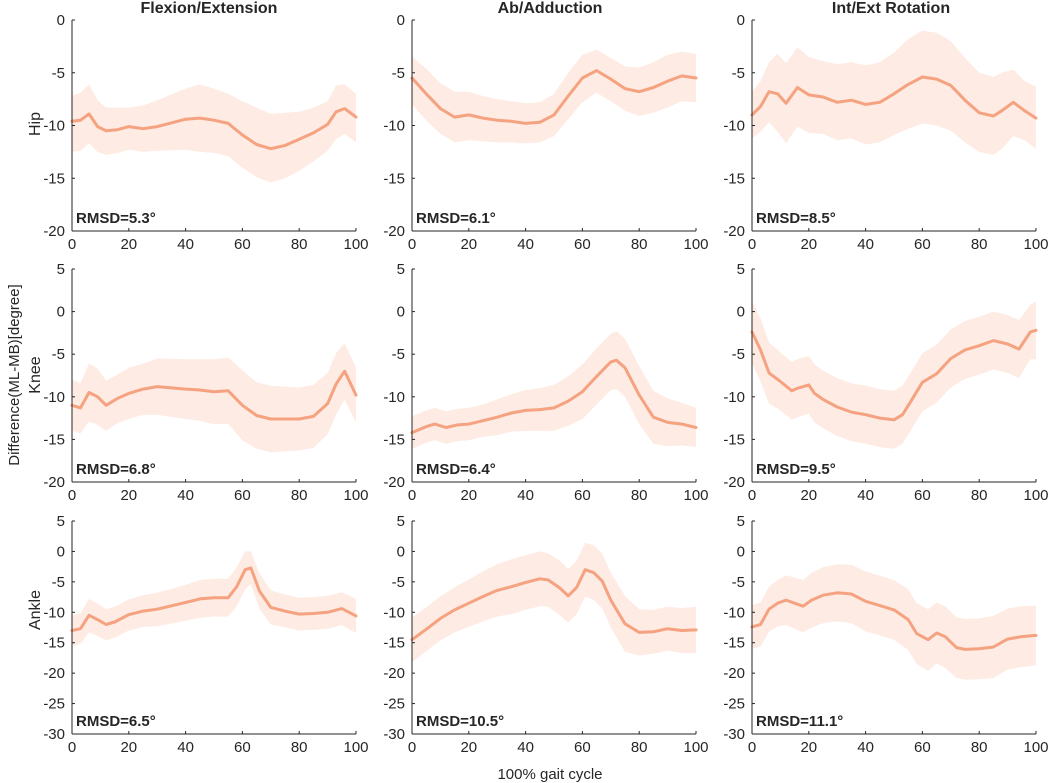 This screenshot has width=1052, height=783. Describe the element at coordinates (865, 244) in the screenshot. I see `panel-hip-int-ext-rotation-x-tick-label: 40` at that location.